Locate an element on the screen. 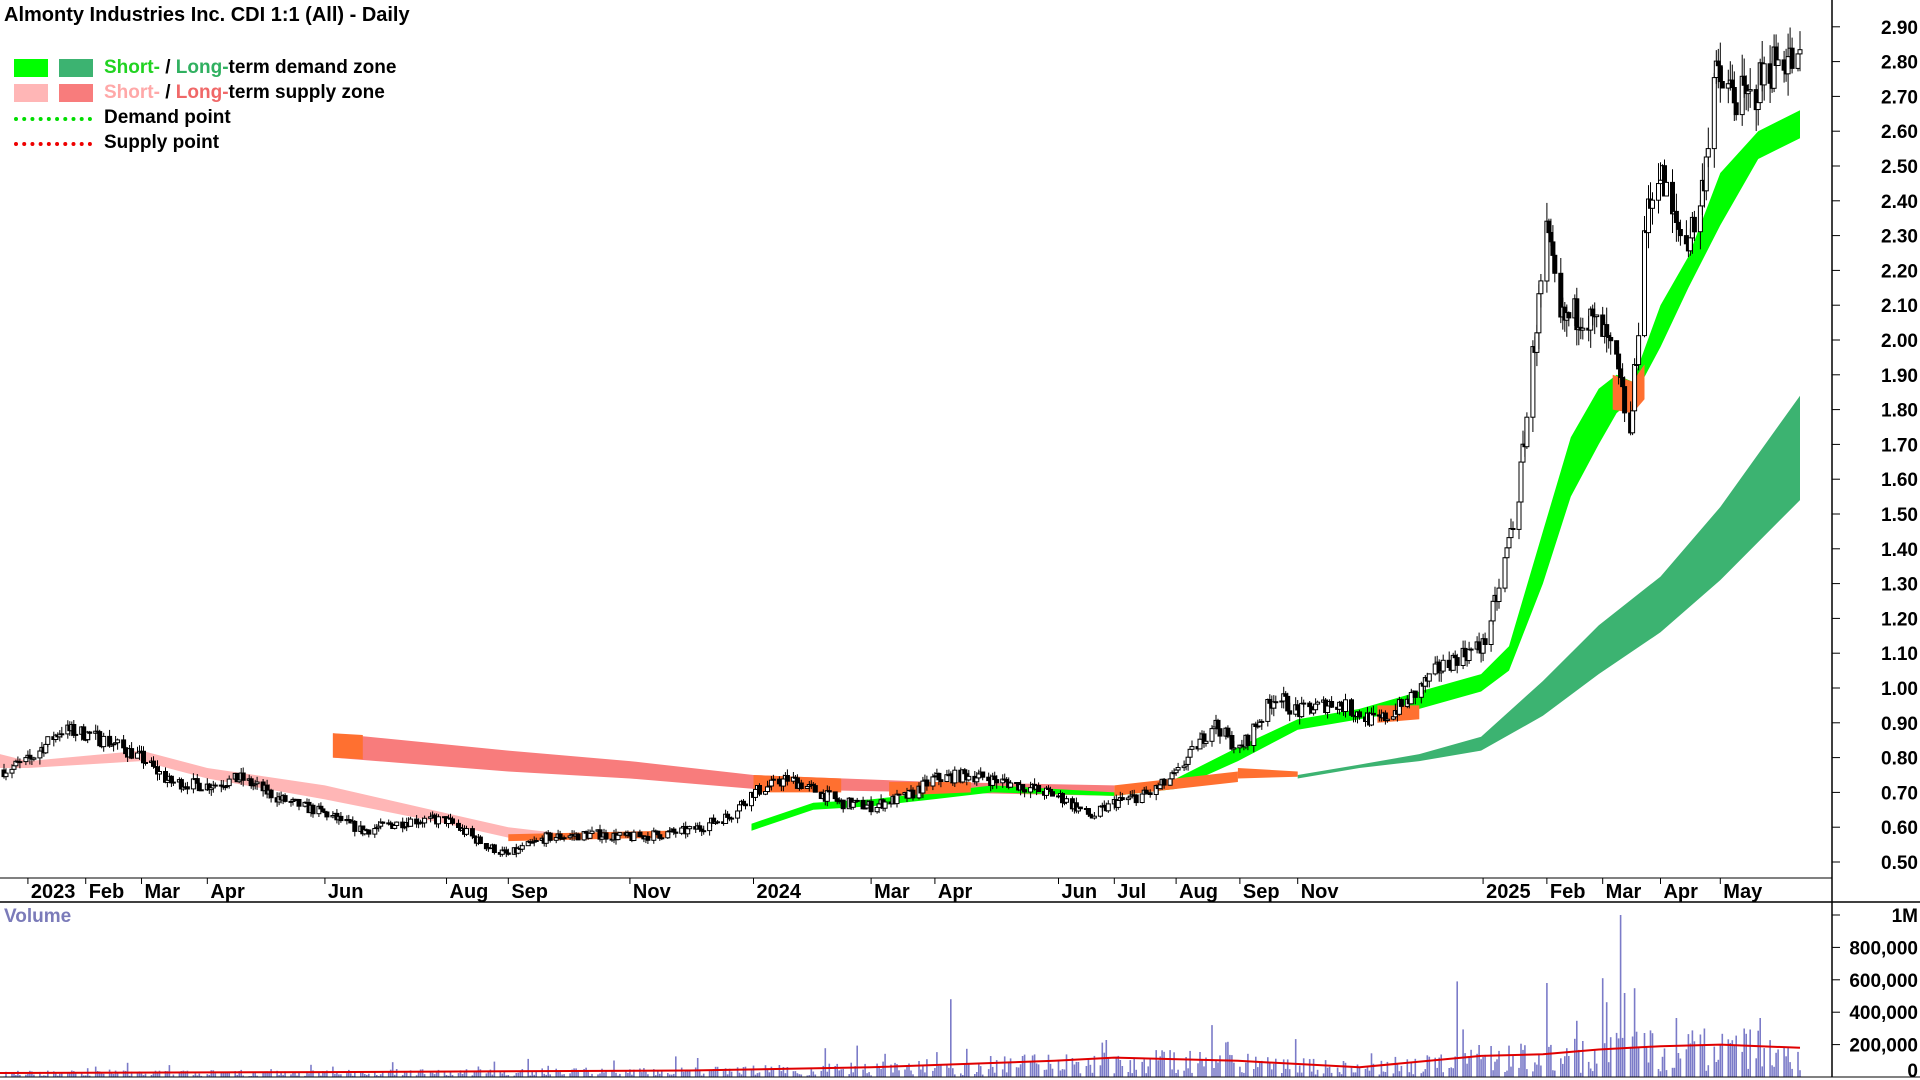 The height and width of the screenshot is (1080, 1920). legend-supply-point-label: Supply point is located at coordinates (162, 142).